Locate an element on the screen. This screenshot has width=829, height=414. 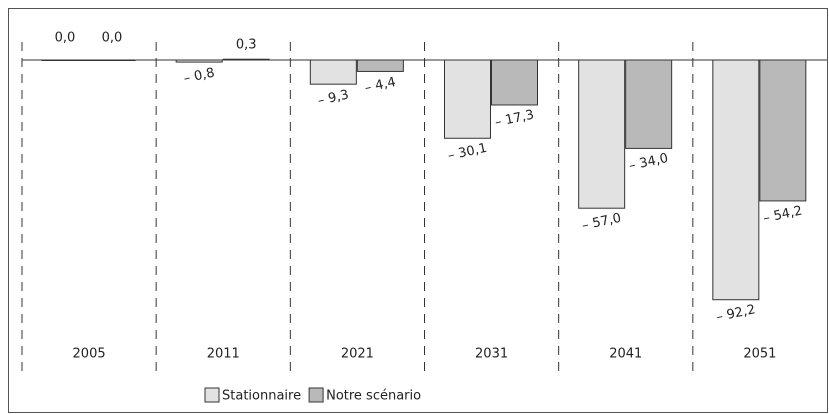
value-label: – 9,3 is located at coordinates (333, 98).